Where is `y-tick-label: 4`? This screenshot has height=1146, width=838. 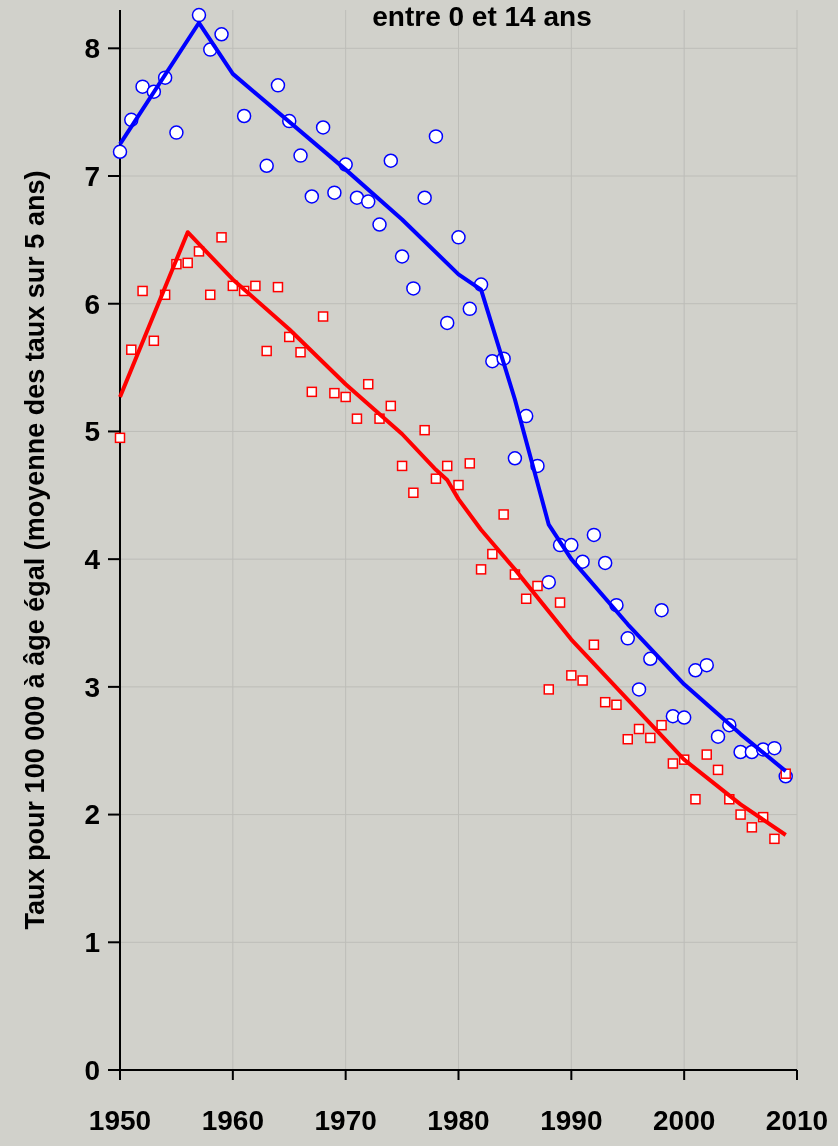 y-tick-label: 4 is located at coordinates (92, 559).